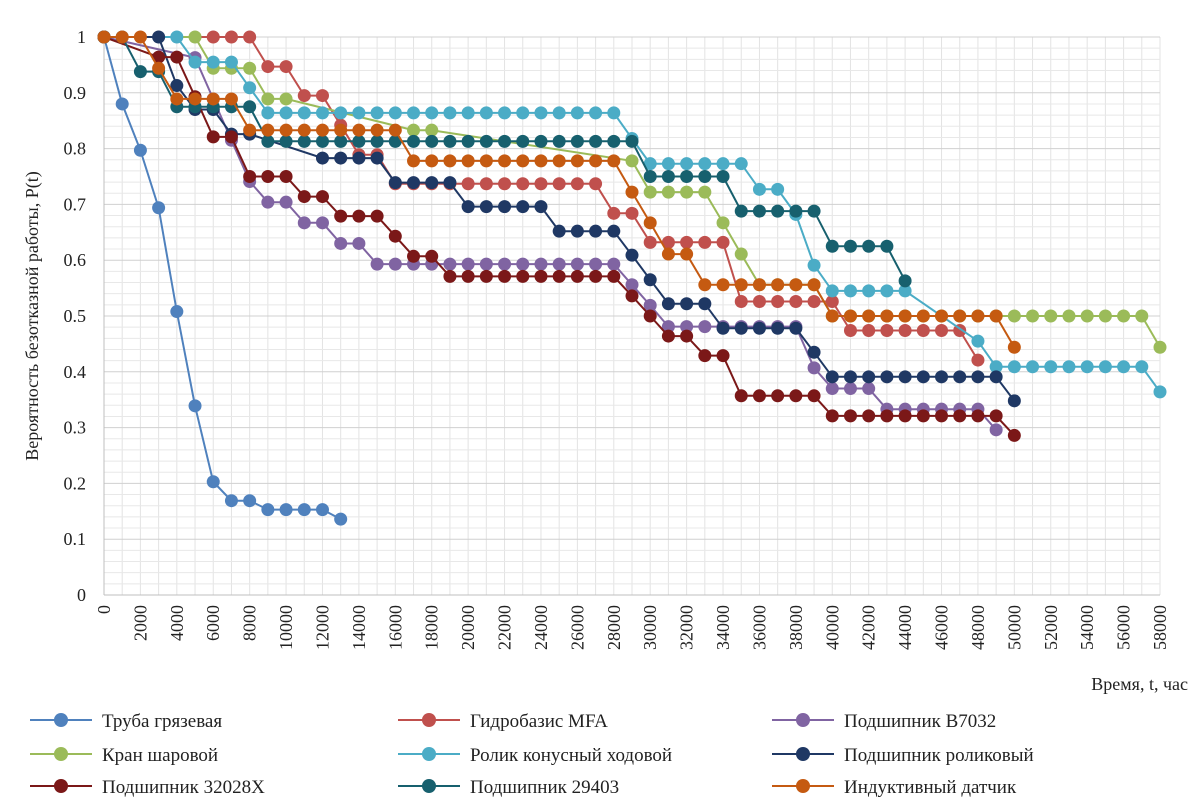  I want to click on x-axis-title: Время, t, час, so click(1139, 684).